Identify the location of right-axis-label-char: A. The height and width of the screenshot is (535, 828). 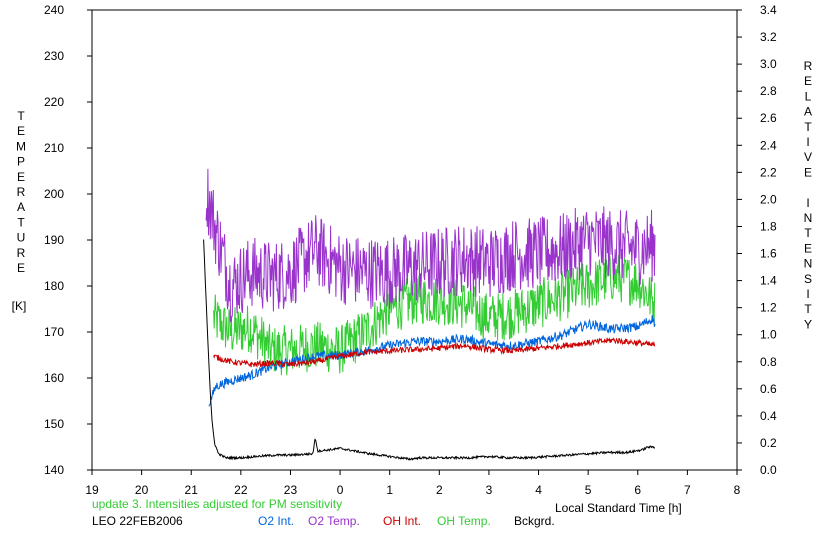
(808, 112).